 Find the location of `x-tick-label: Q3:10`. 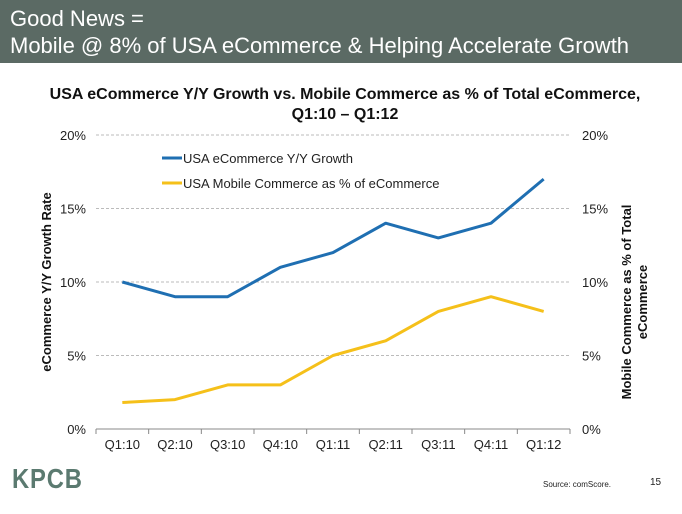

x-tick-label: Q3:10 is located at coordinates (227, 444).